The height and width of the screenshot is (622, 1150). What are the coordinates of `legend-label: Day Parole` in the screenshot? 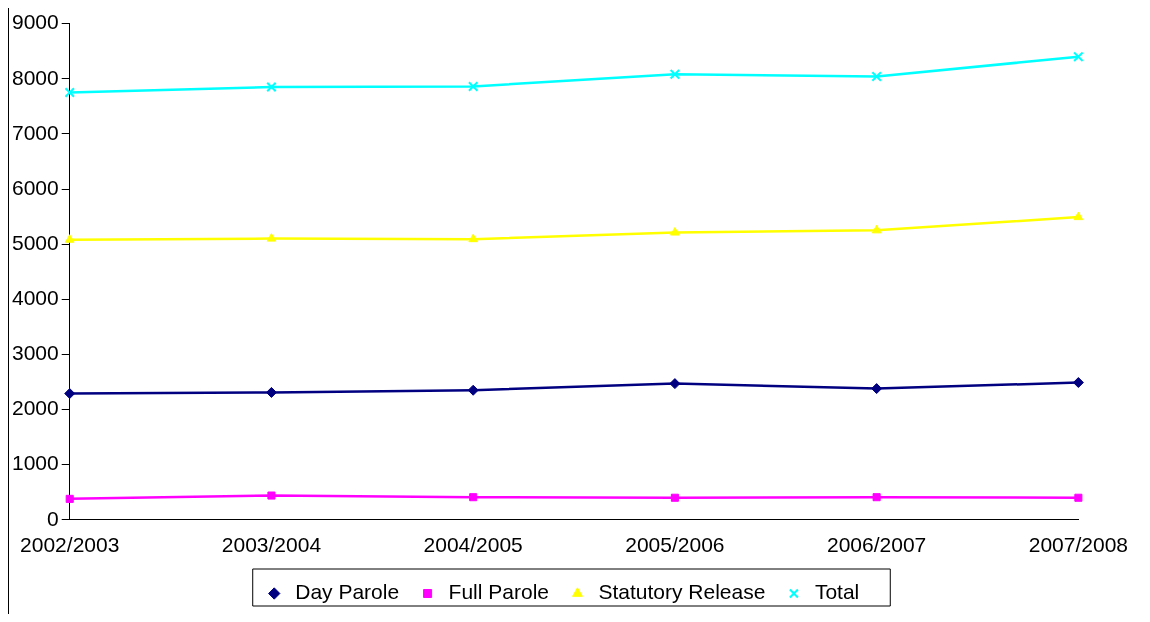 It's located at (347, 592).